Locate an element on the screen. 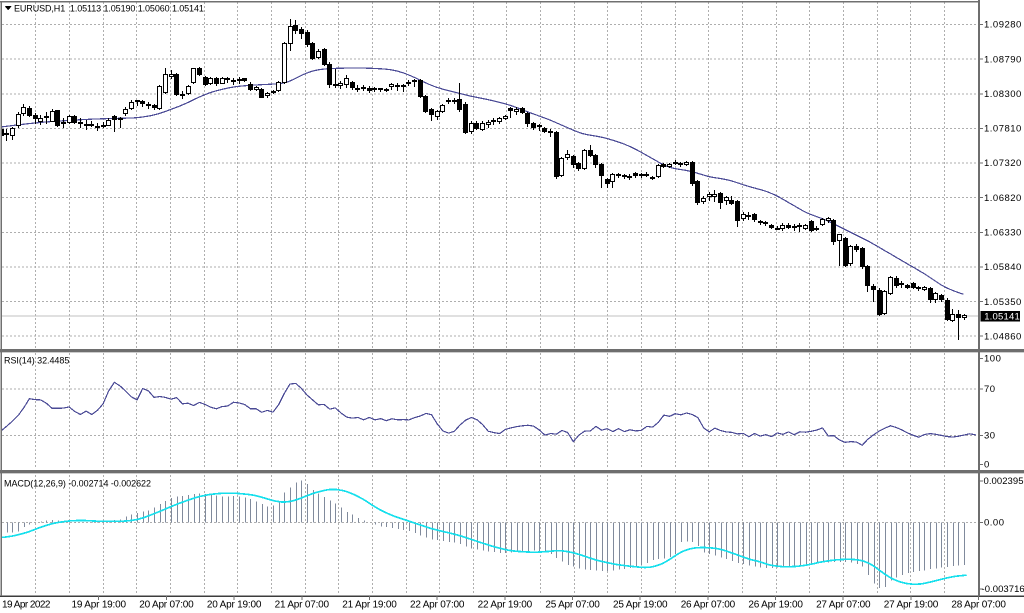 The image size is (1024, 613). svg-text: 28 Apr 07:00 is located at coordinates (978, 605).